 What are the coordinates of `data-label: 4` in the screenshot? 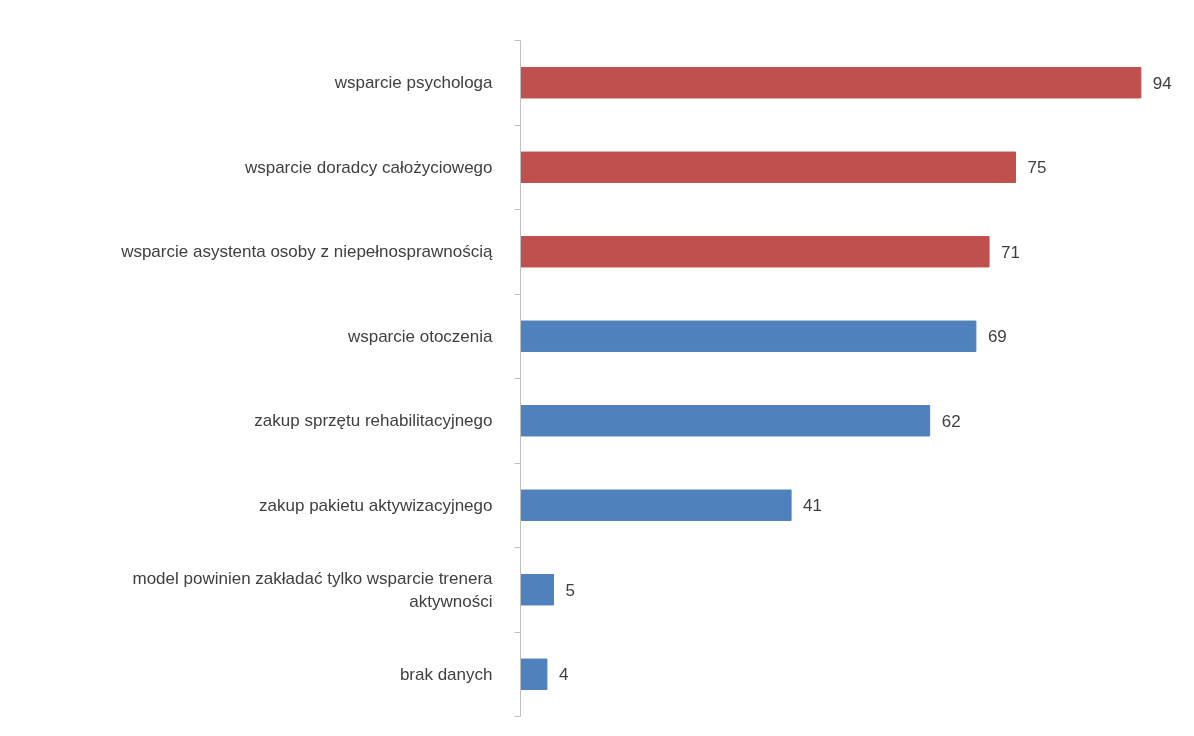 It's located at (563, 675).